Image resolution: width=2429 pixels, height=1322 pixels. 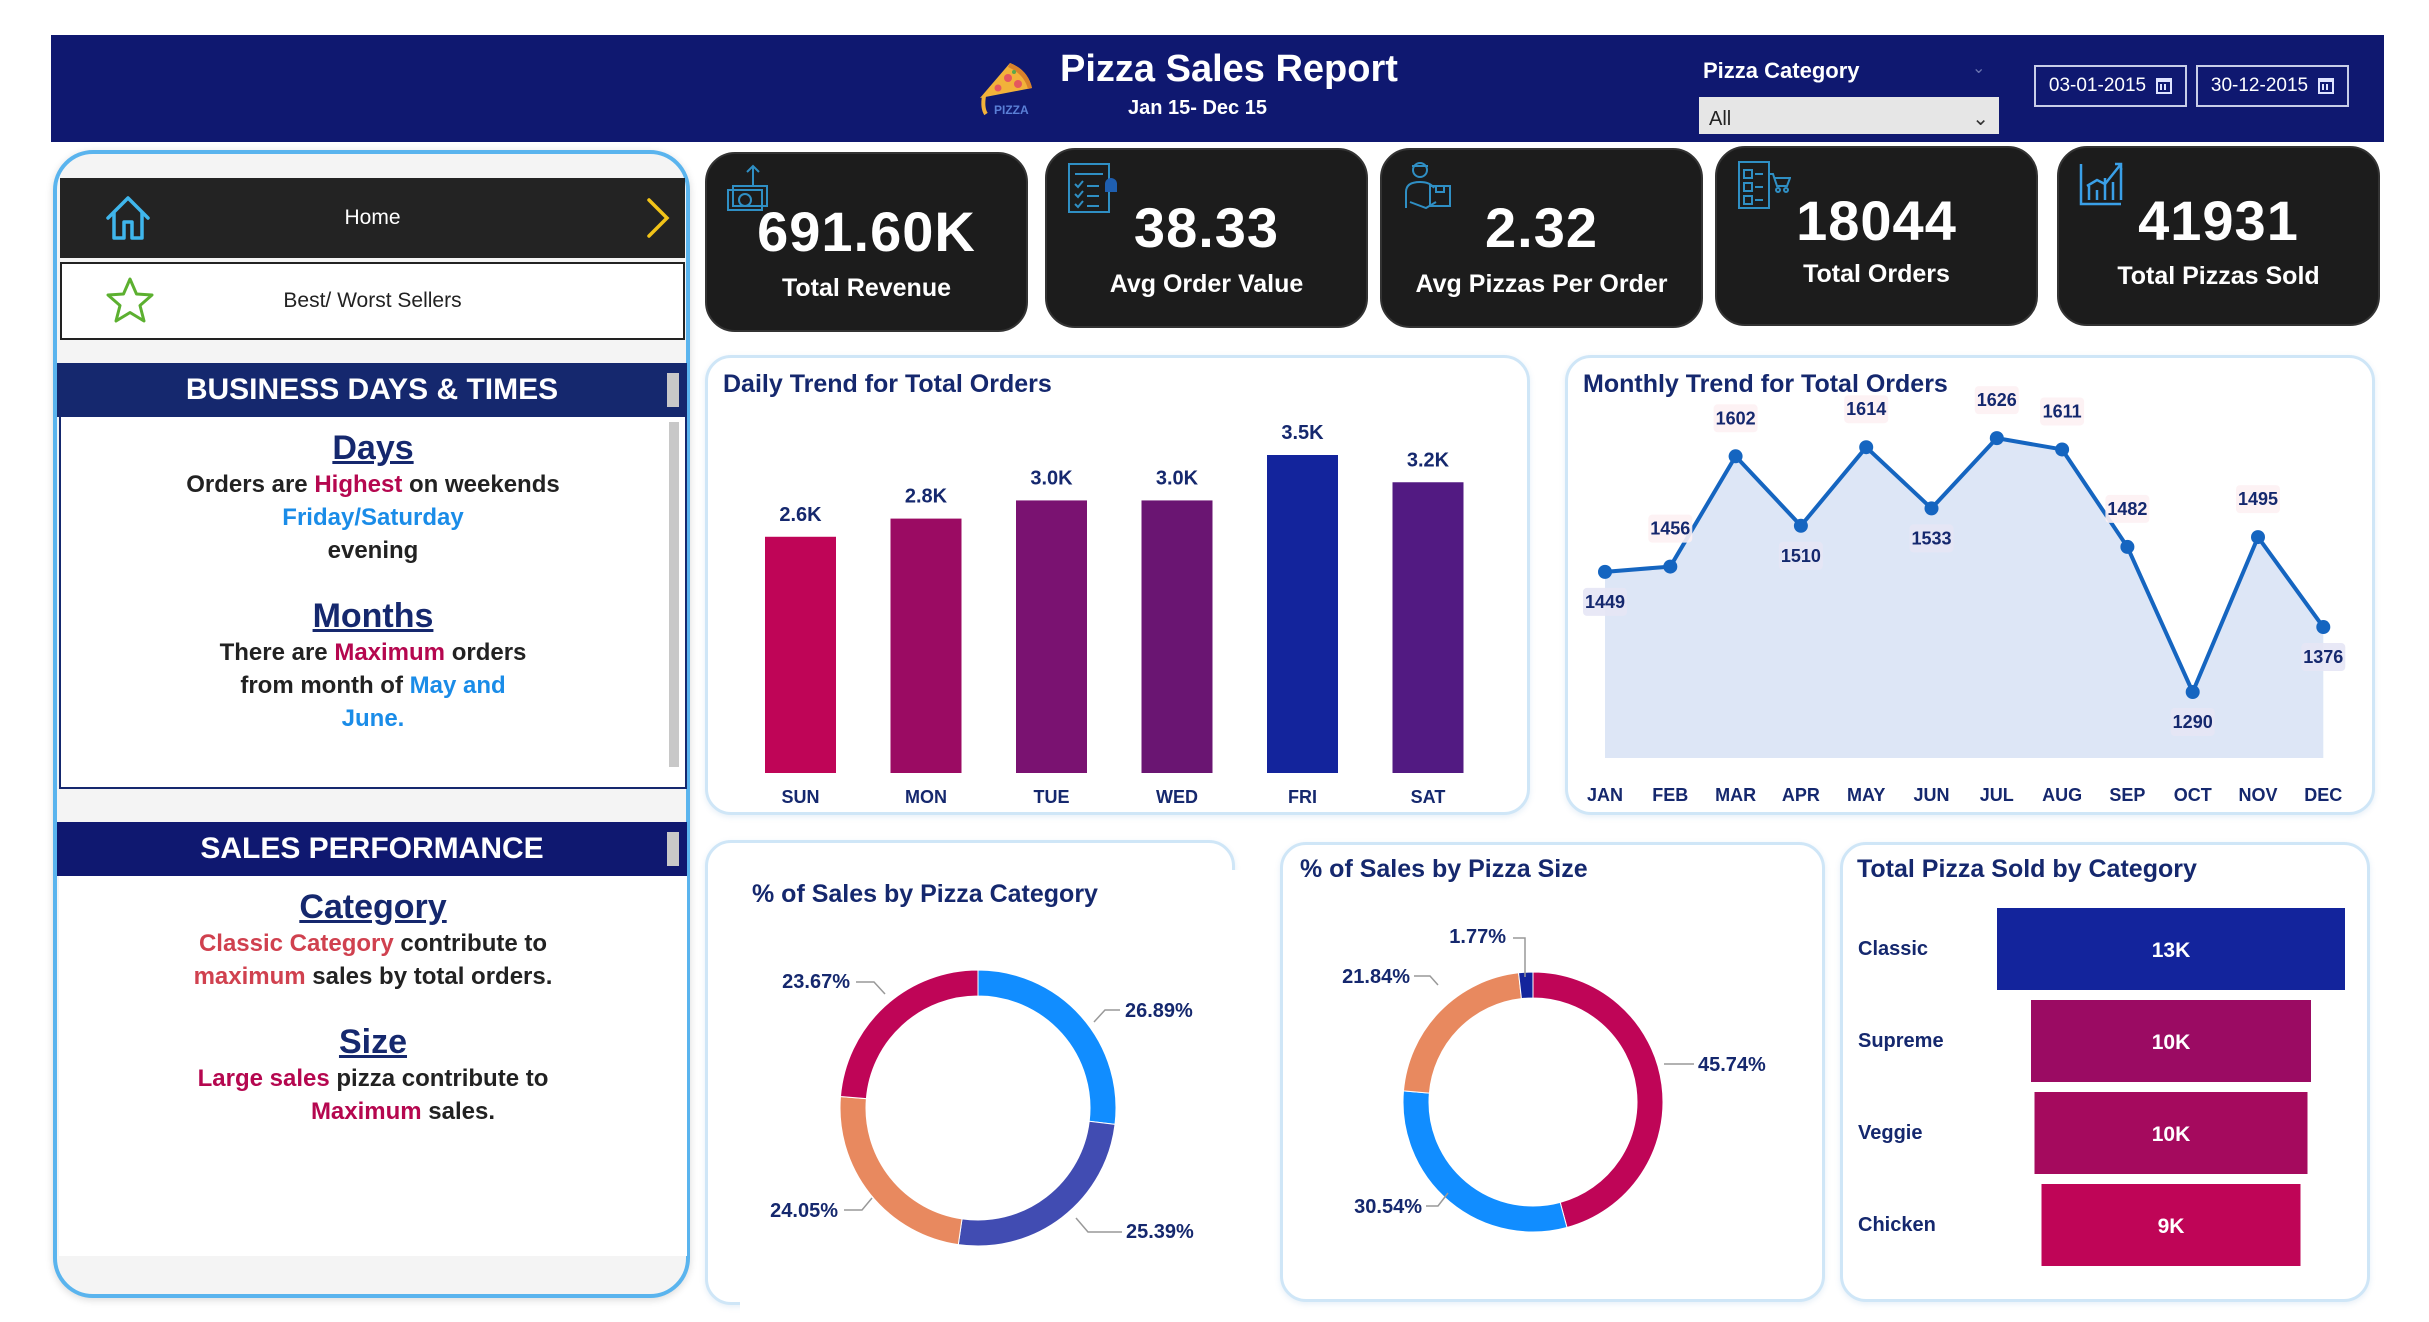 What do you see at coordinates (2127, 795) in the screenshot?
I see `x-tick-label: SEP` at bounding box center [2127, 795].